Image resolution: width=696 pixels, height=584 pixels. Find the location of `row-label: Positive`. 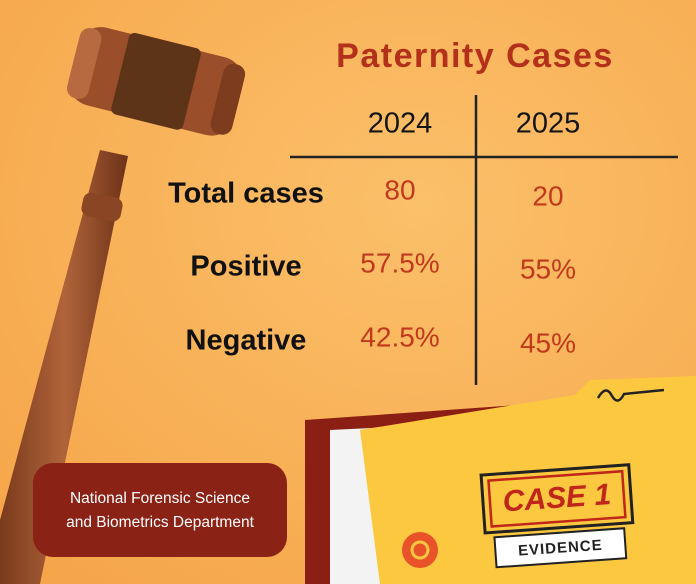

row-label: Positive is located at coordinates (245, 267).